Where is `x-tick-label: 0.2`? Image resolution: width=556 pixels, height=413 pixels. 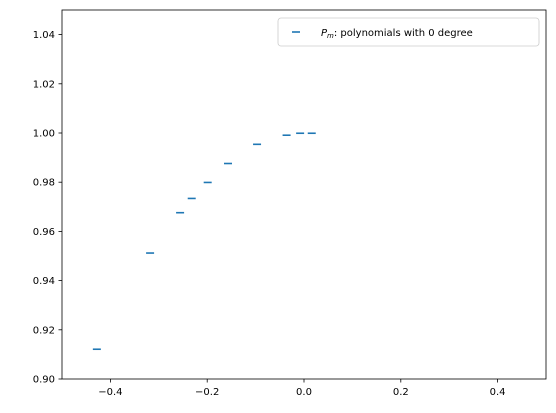
x-tick-label: 0.2 is located at coordinates (401, 392).